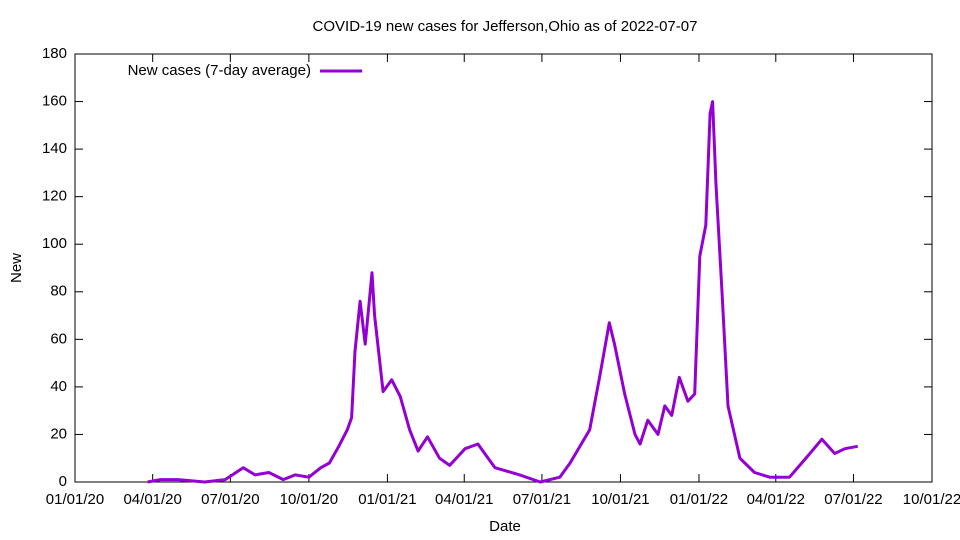 This screenshot has width=960, height=540. What do you see at coordinates (58, 338) in the screenshot?
I see `y-tick-label: 60` at bounding box center [58, 338].